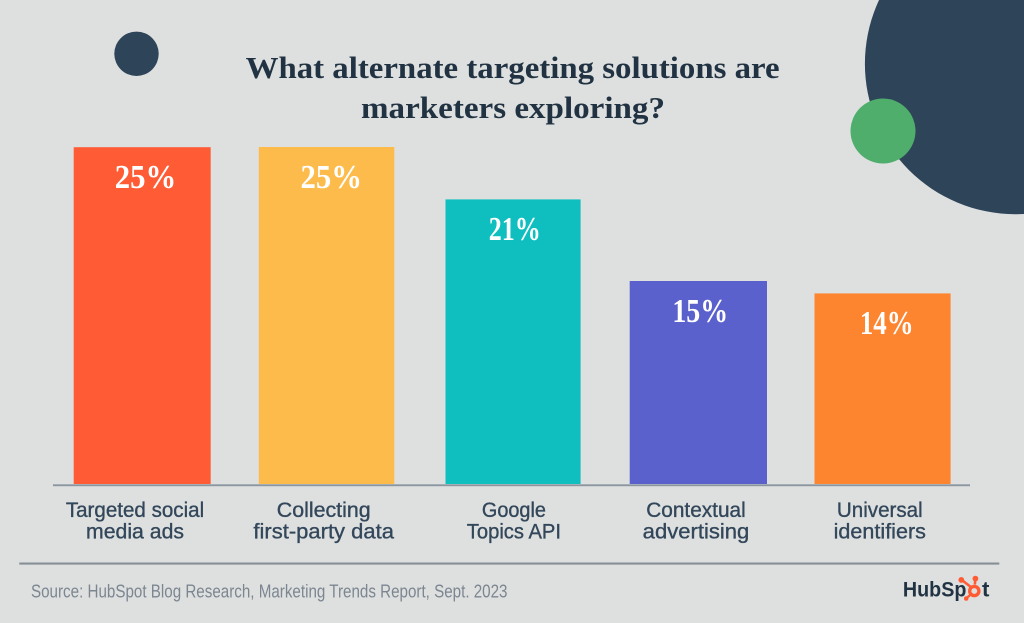 Image resolution: width=1024 pixels, height=623 pixels. I want to click on svg-text: 14%, so click(887, 323).